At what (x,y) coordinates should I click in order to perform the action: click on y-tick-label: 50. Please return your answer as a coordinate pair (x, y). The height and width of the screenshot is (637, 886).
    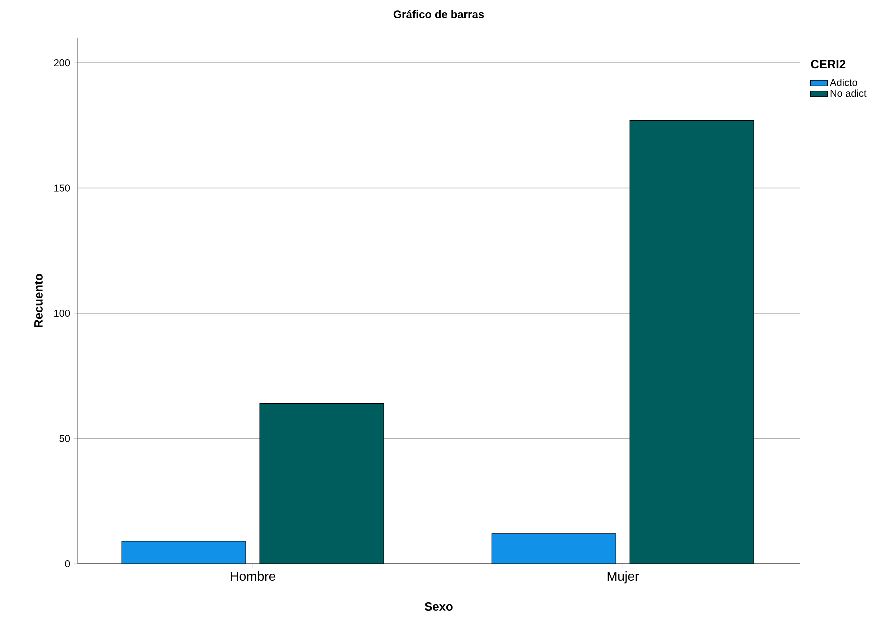
    Looking at the image, I should click on (65, 438).